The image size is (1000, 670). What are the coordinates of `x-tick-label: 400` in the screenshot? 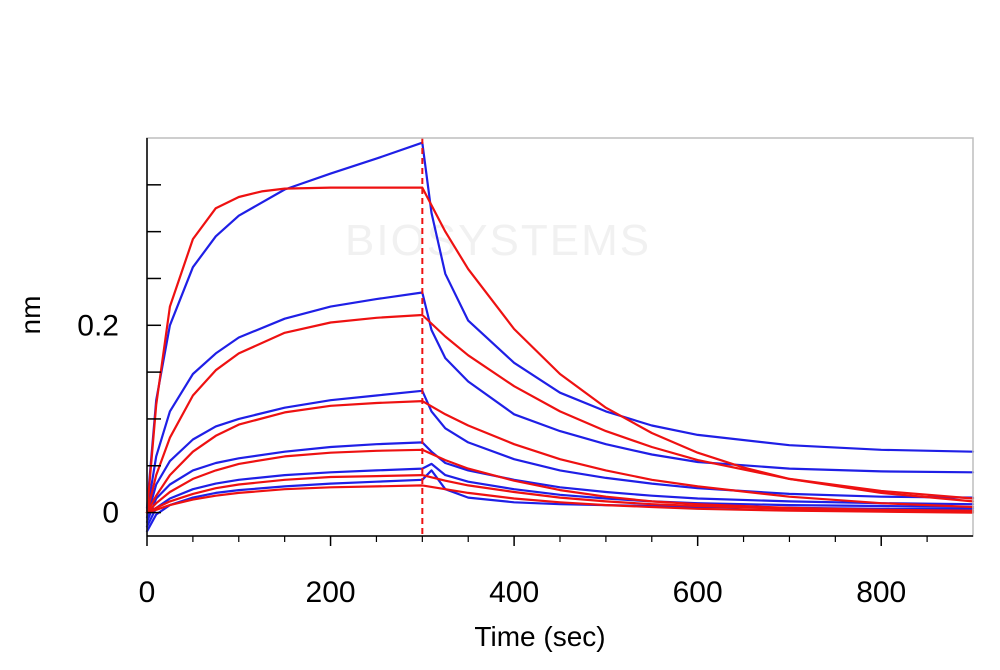 It's located at (514, 592).